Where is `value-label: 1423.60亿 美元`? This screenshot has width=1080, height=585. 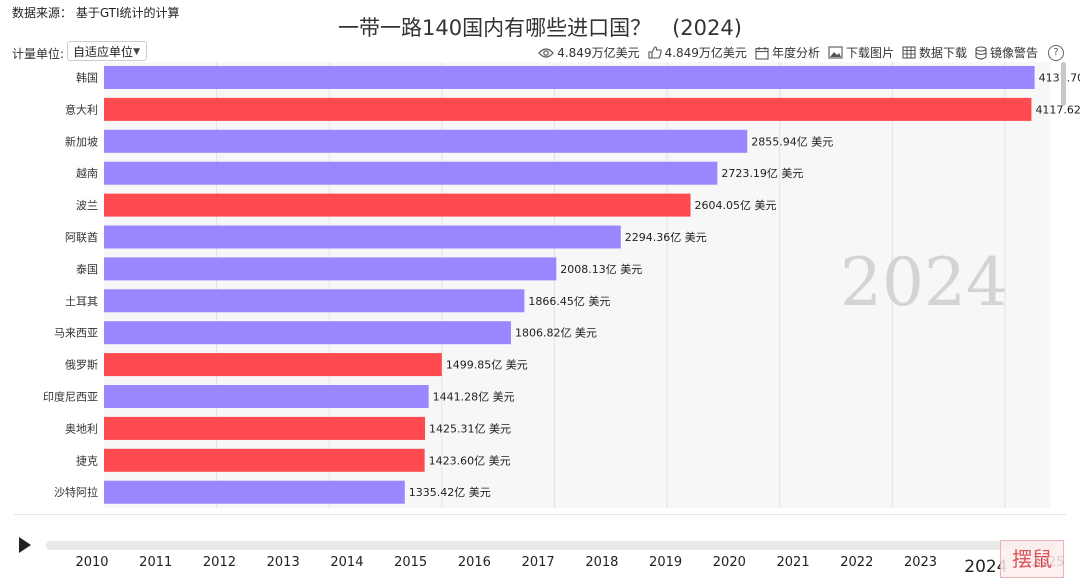 value-label: 1423.60亿 美元 is located at coordinates (470, 460).